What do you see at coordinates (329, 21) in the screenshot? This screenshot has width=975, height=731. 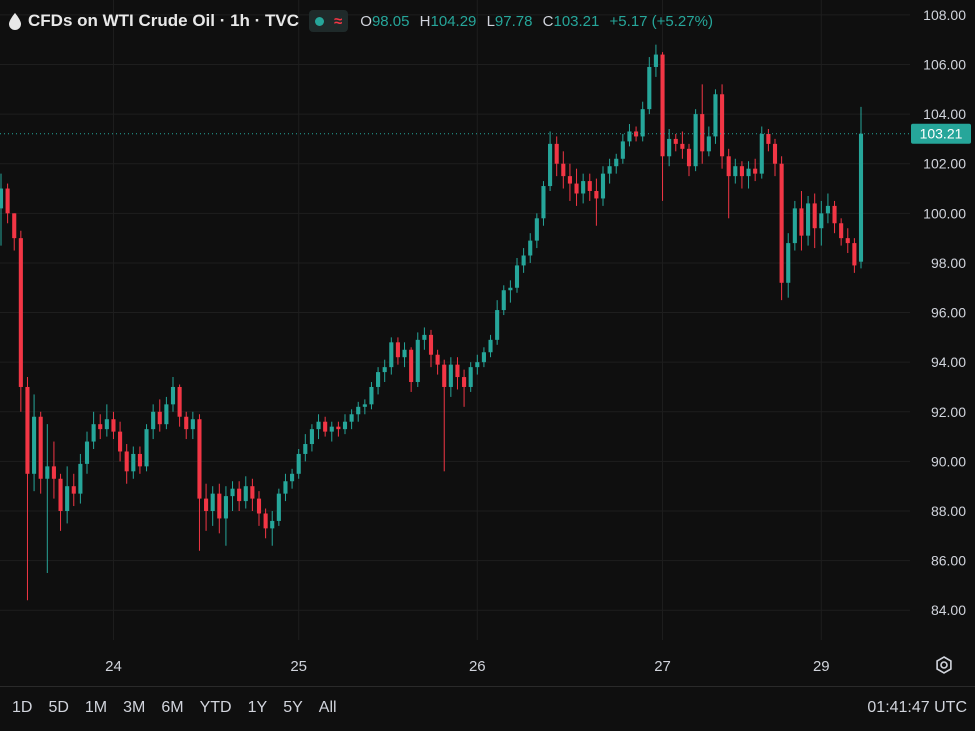 I see `status-badges: ≈` at bounding box center [329, 21].